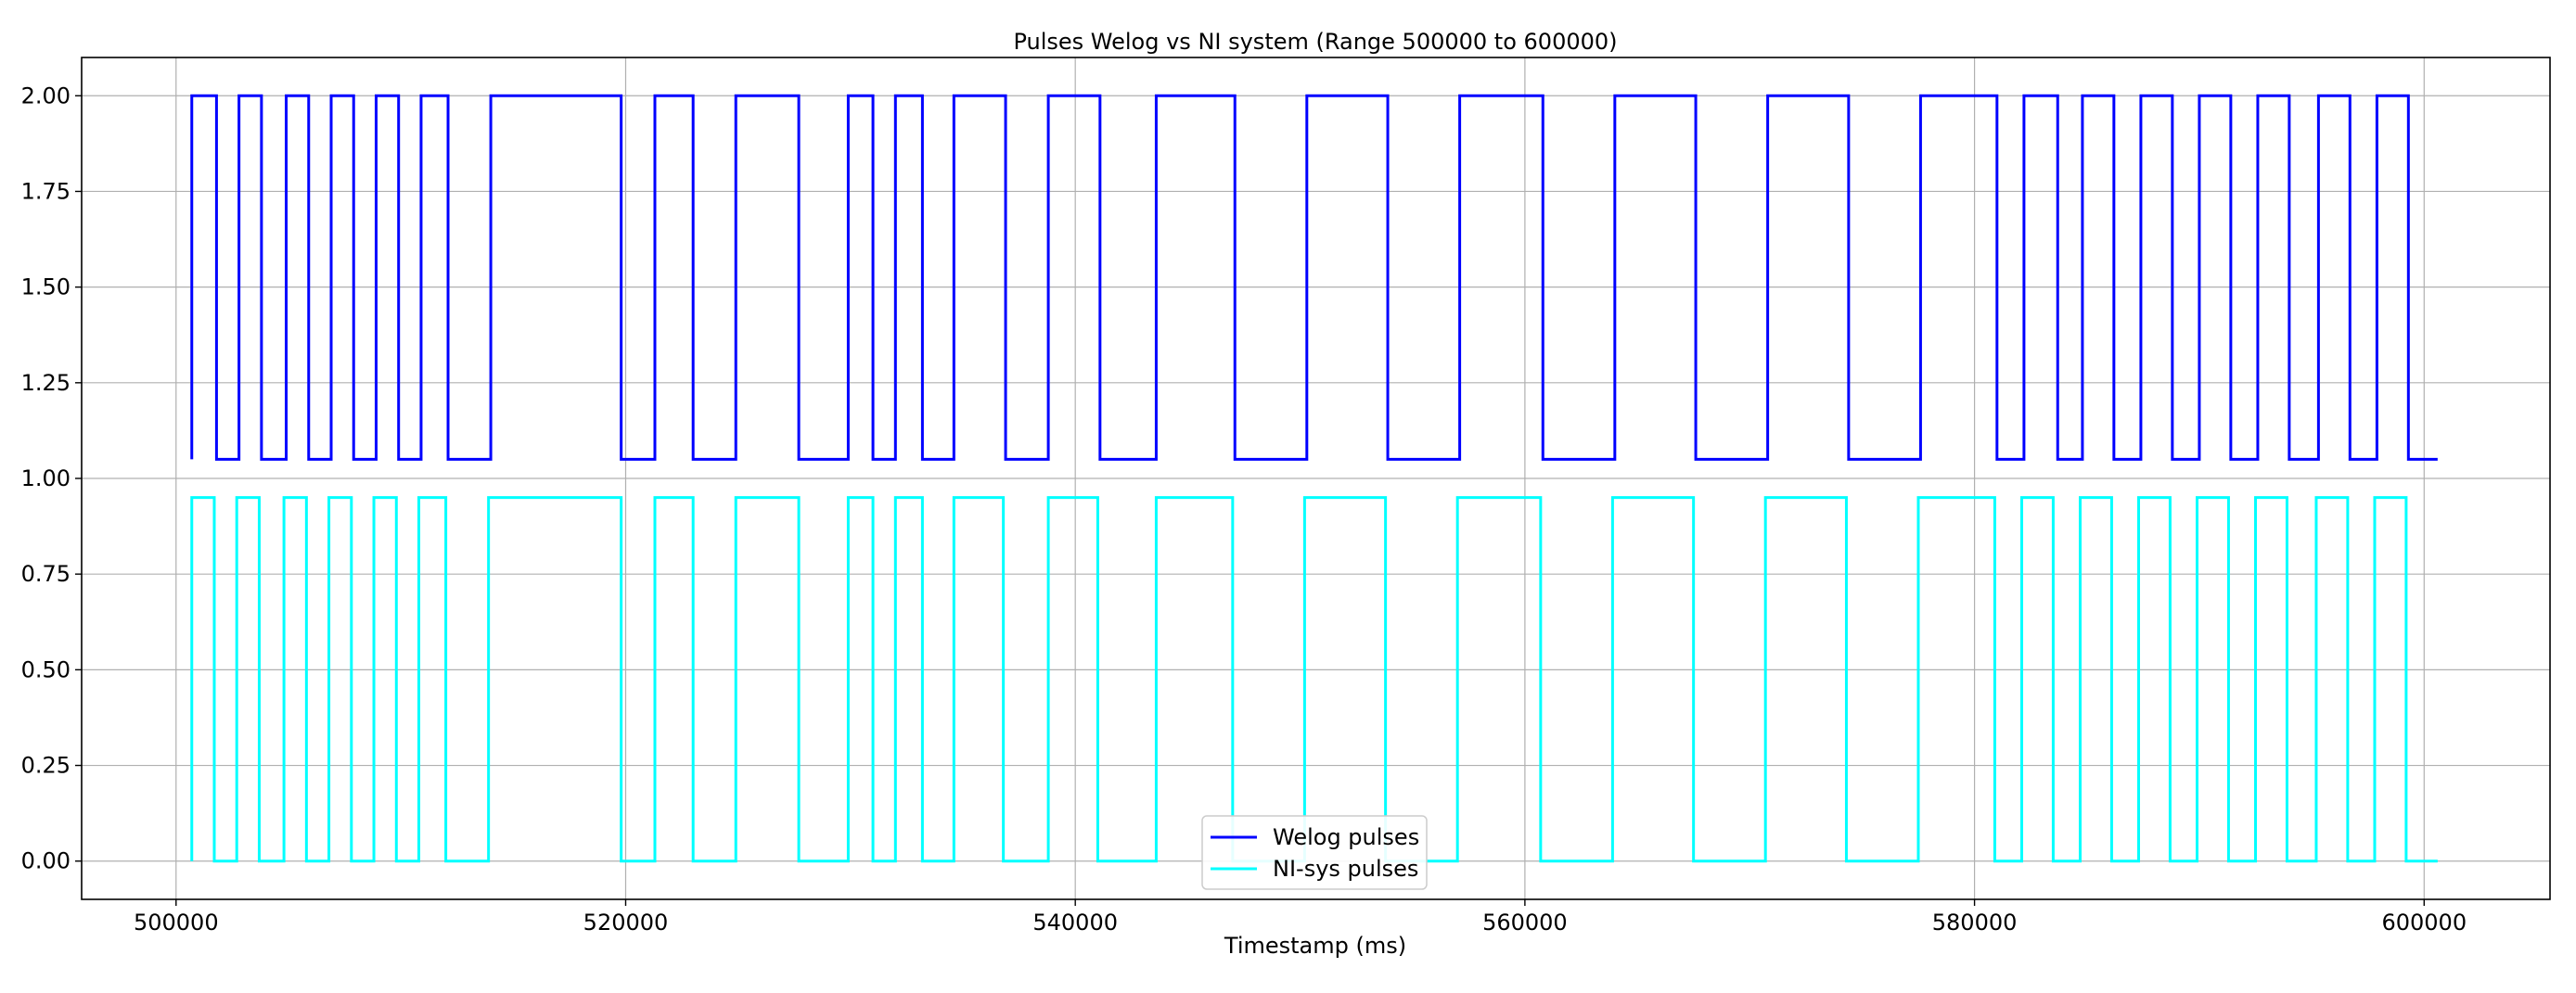 The height and width of the screenshot is (993, 2576). I want to click on legend-items: Welog pulses NI-sys pulses, so click(1315, 853).